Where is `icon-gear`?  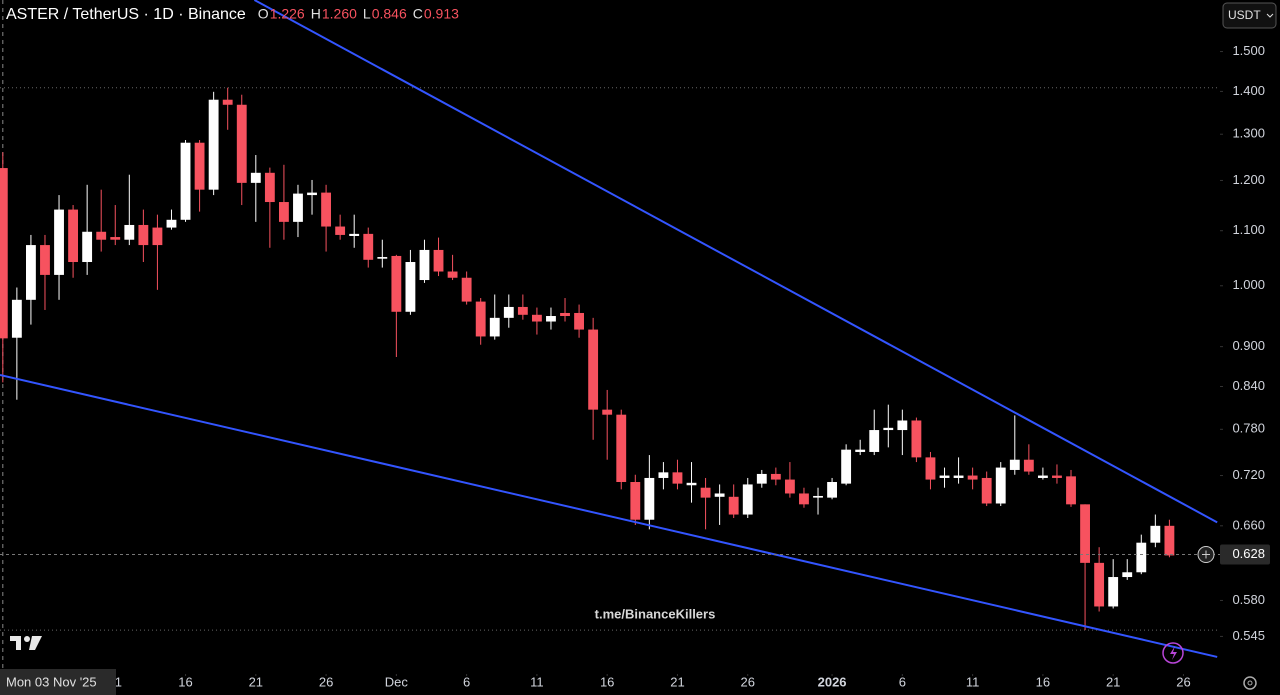 icon-gear is located at coordinates (1250, 683).